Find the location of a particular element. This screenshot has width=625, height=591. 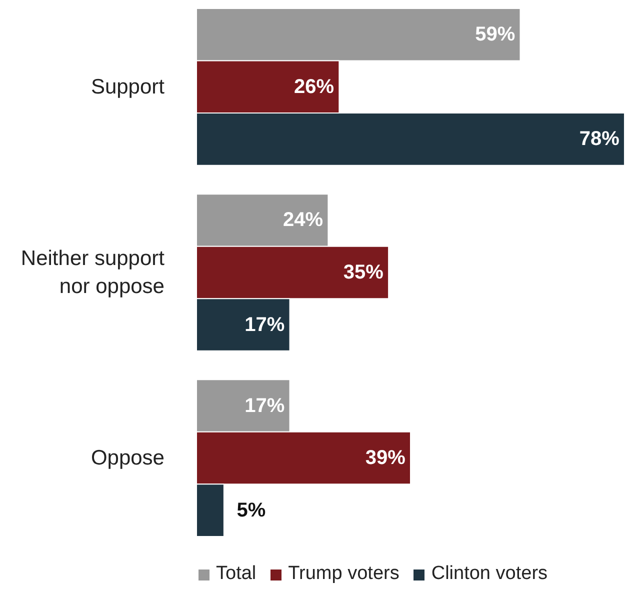

legend-label: Total is located at coordinates (236, 574).